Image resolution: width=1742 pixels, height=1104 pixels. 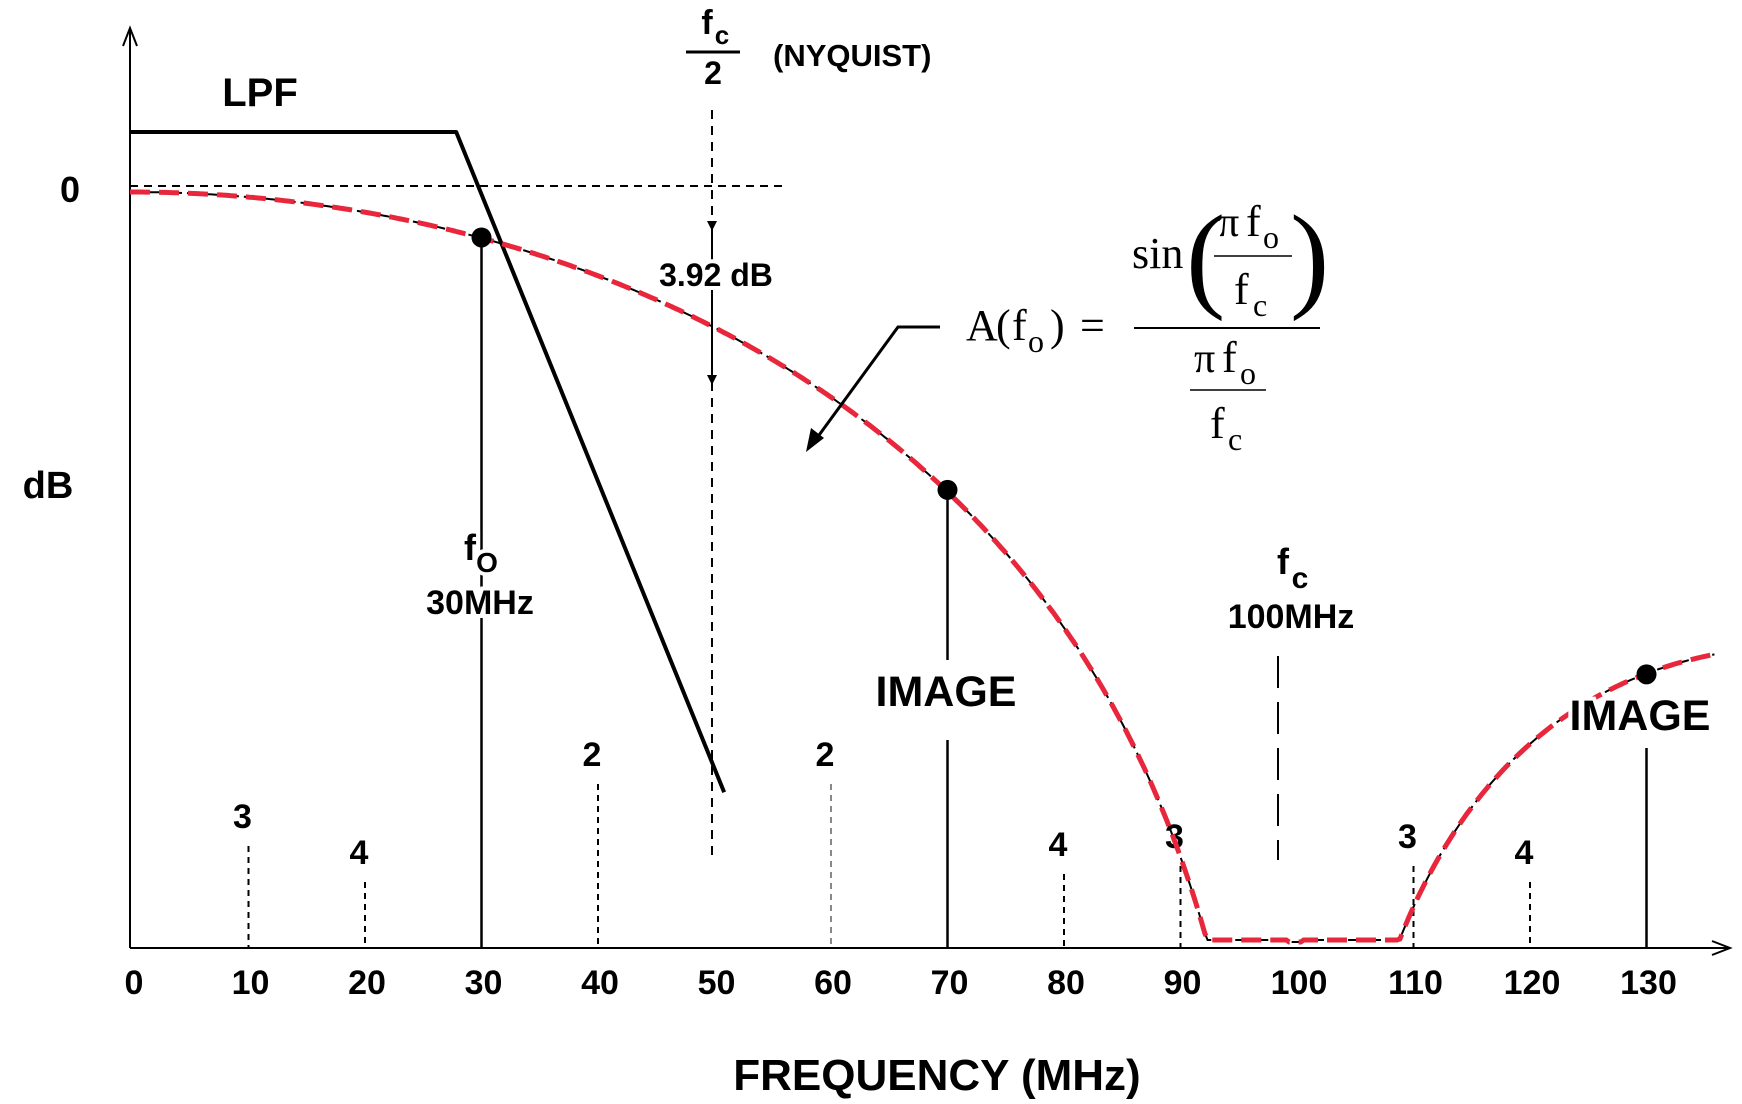 I want to click on formula-num-f: f, so click(x=1253, y=221).